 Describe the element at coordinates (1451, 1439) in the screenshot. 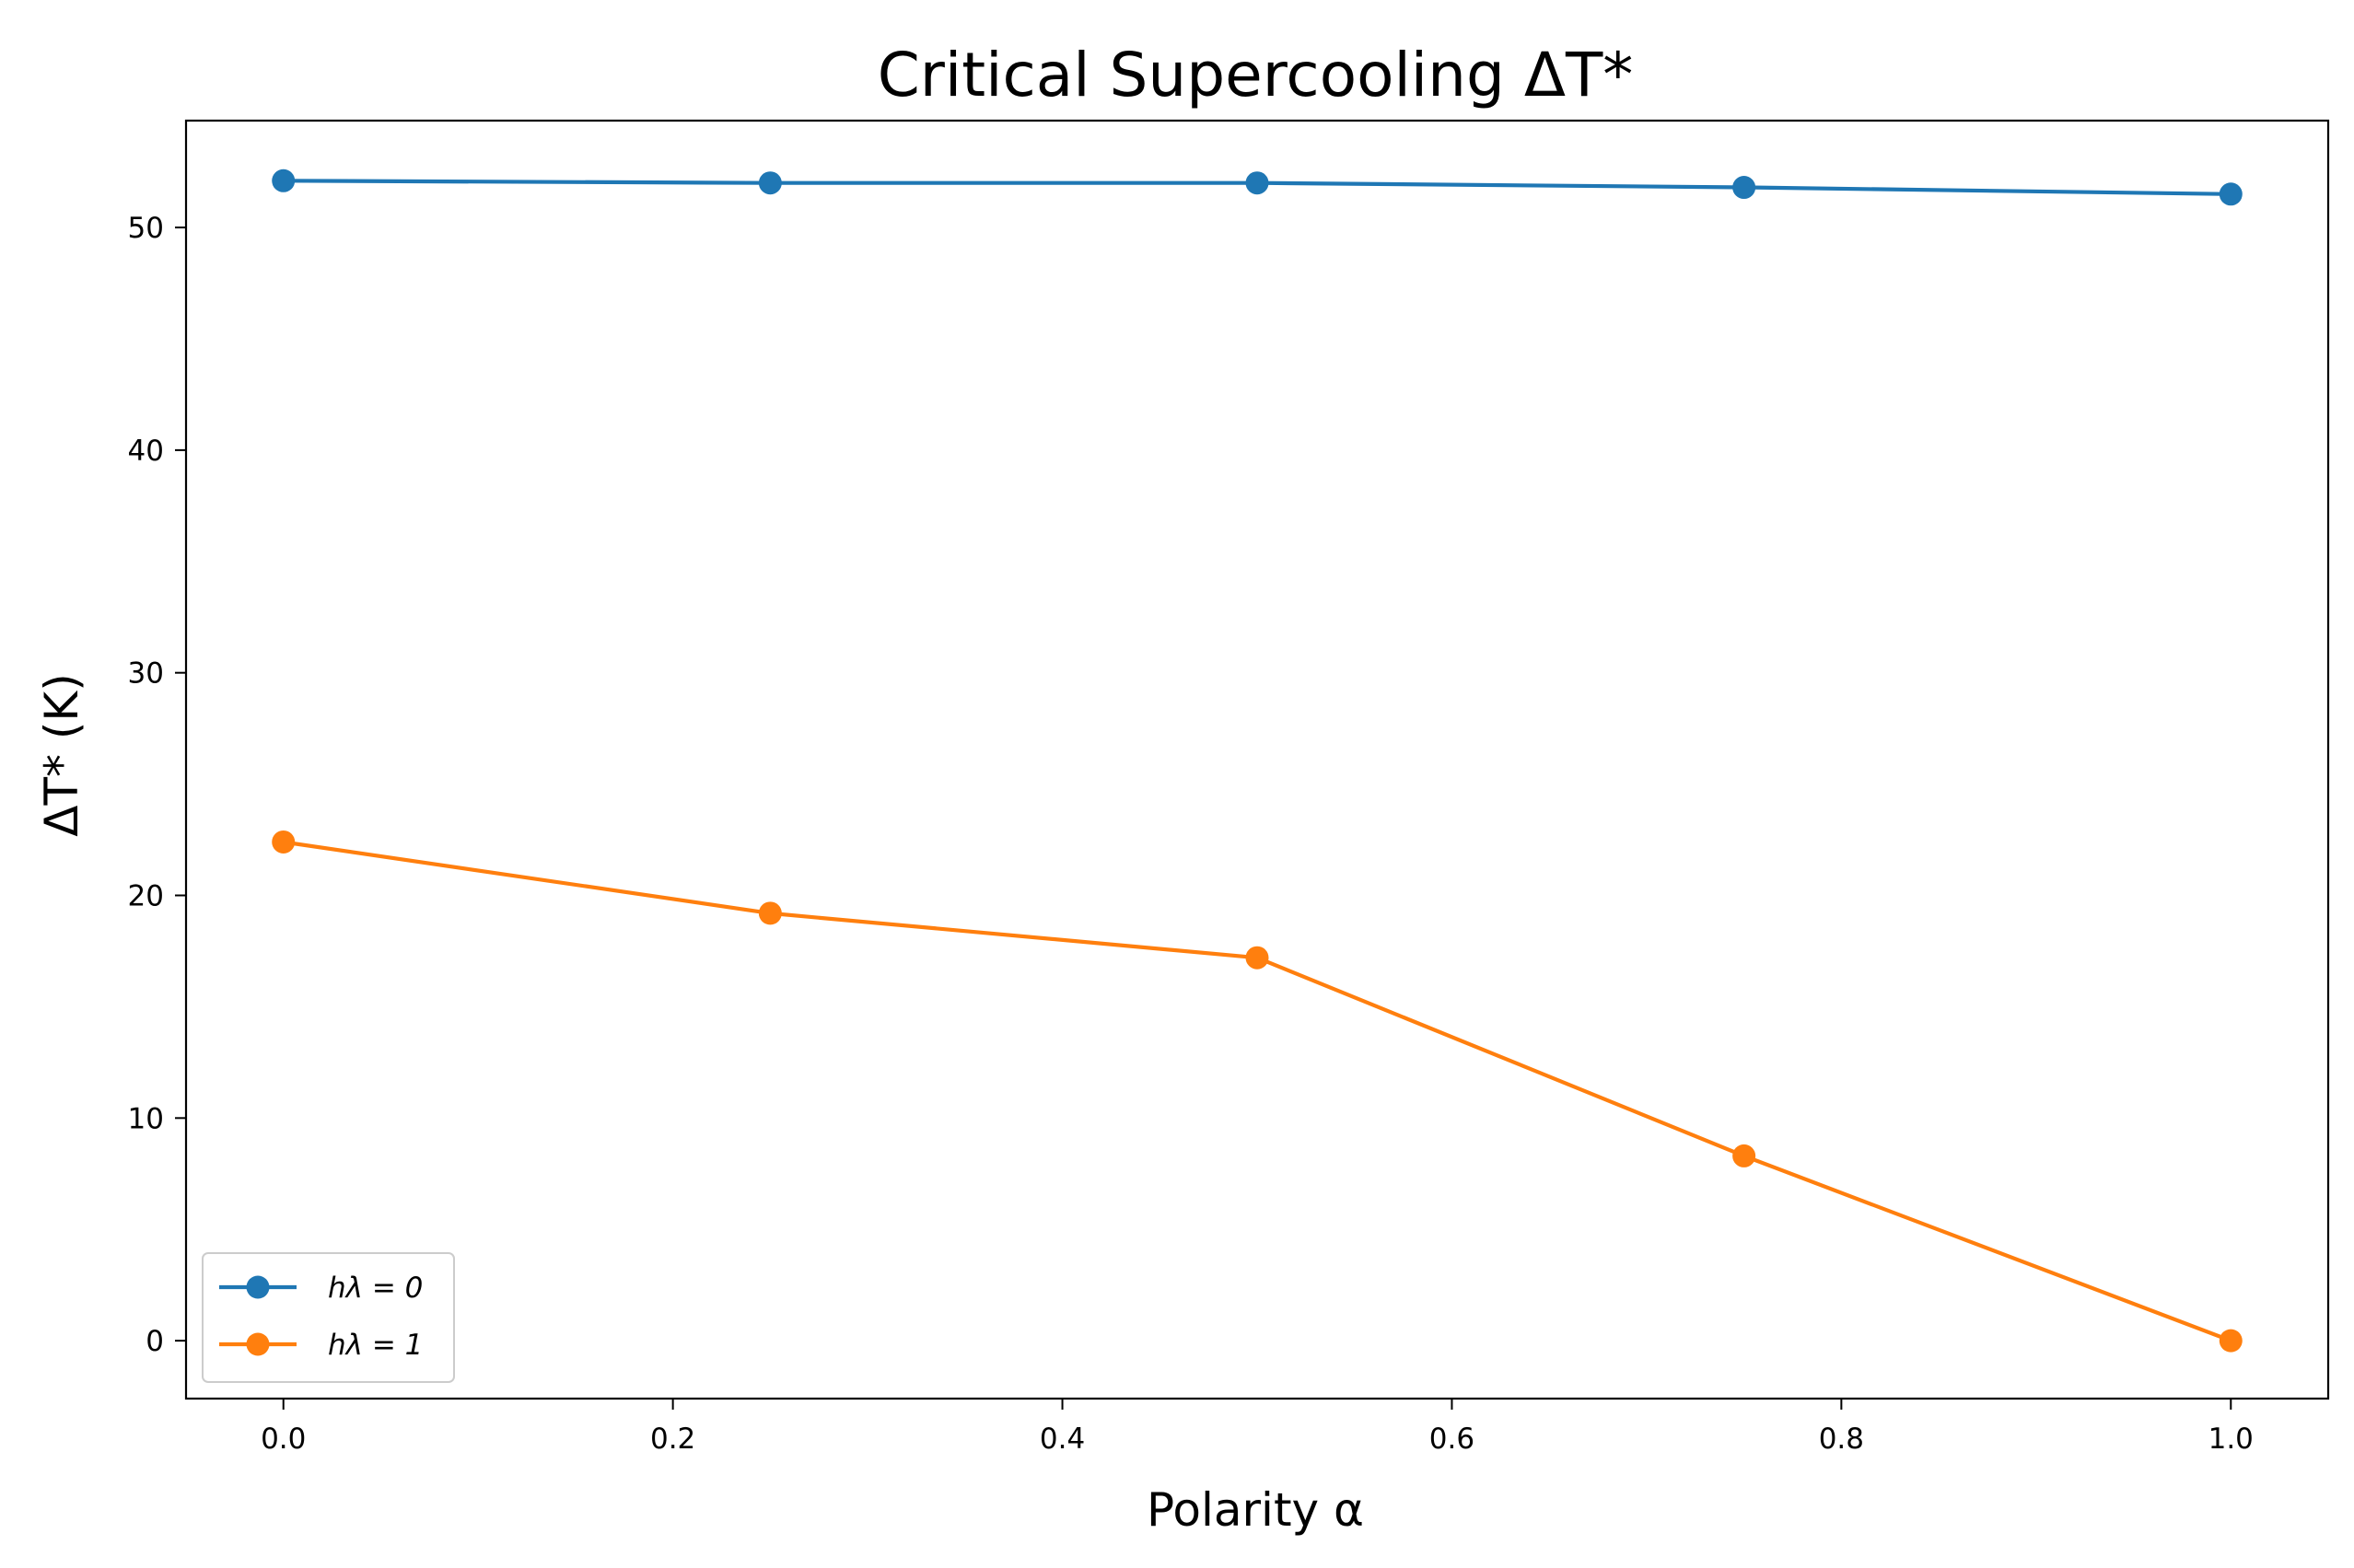

I see `x-tick-label: 0.6` at that location.